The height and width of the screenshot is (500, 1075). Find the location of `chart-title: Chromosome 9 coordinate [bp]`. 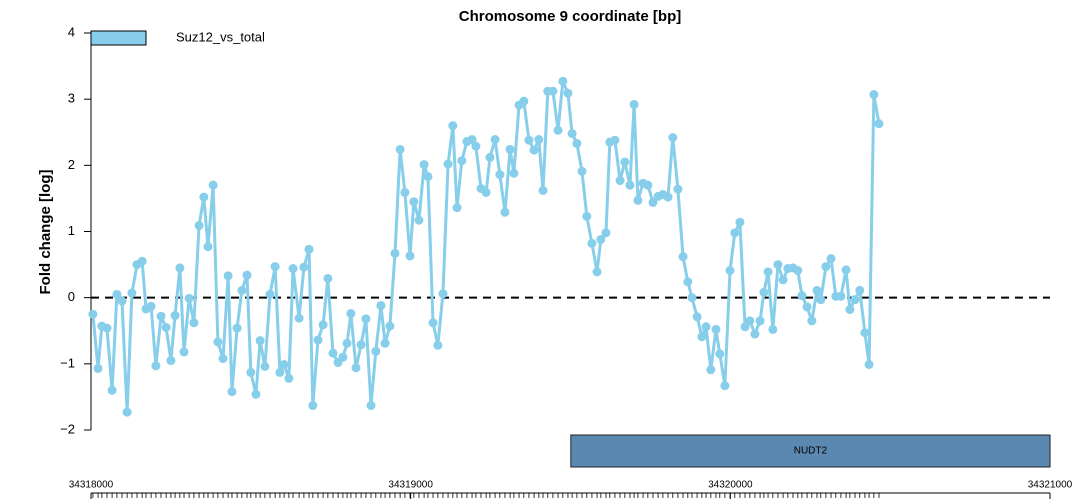

chart-title: Chromosome 9 coordinate [bp] is located at coordinates (570, 16).